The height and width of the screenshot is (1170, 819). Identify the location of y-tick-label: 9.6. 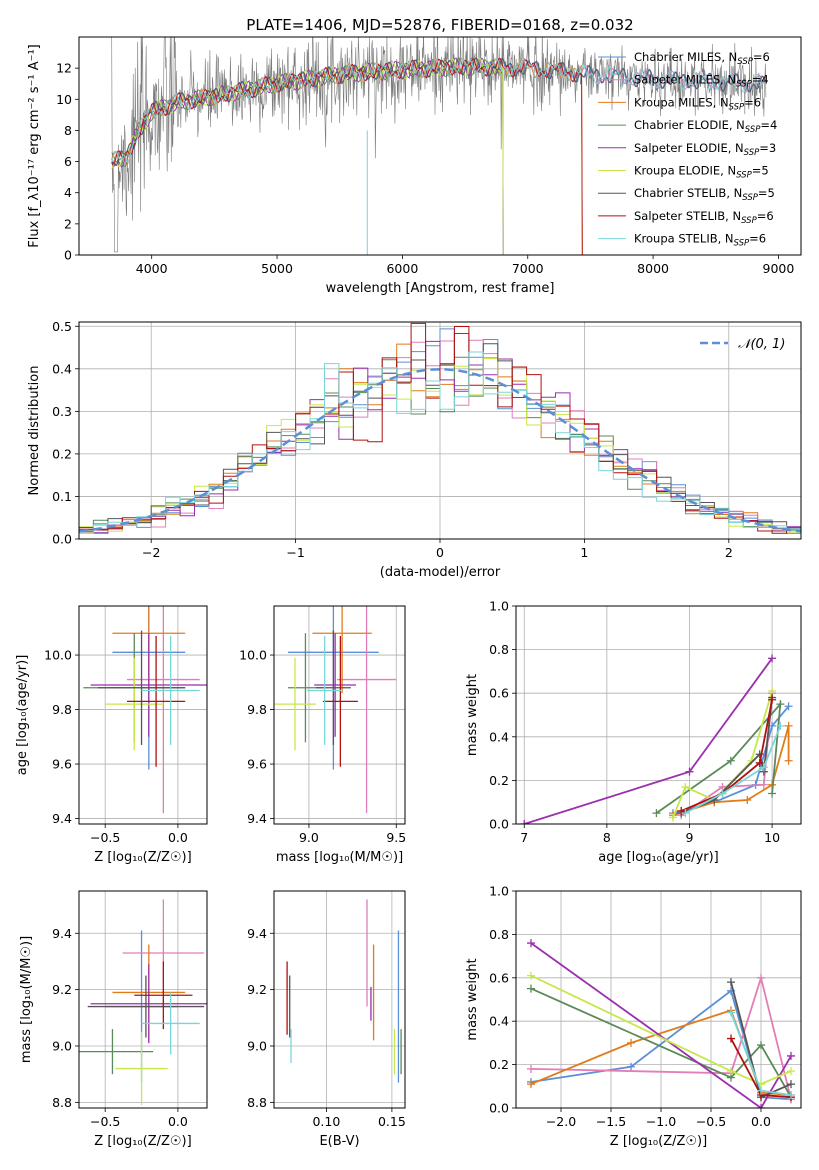
(62, 764).